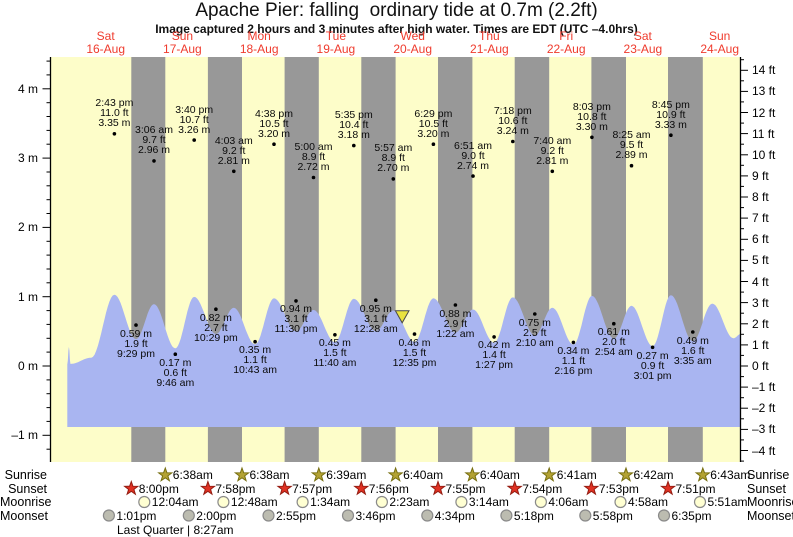 The image size is (793, 537). What do you see at coordinates (330, 502) in the screenshot?
I see `moonrise-time: 1:34am` at bounding box center [330, 502].